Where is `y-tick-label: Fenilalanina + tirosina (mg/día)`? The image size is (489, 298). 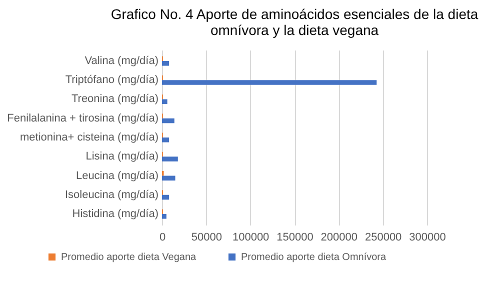 y-tick-label: Fenilalanina + tirosina (mg/día) is located at coordinates (82, 118).